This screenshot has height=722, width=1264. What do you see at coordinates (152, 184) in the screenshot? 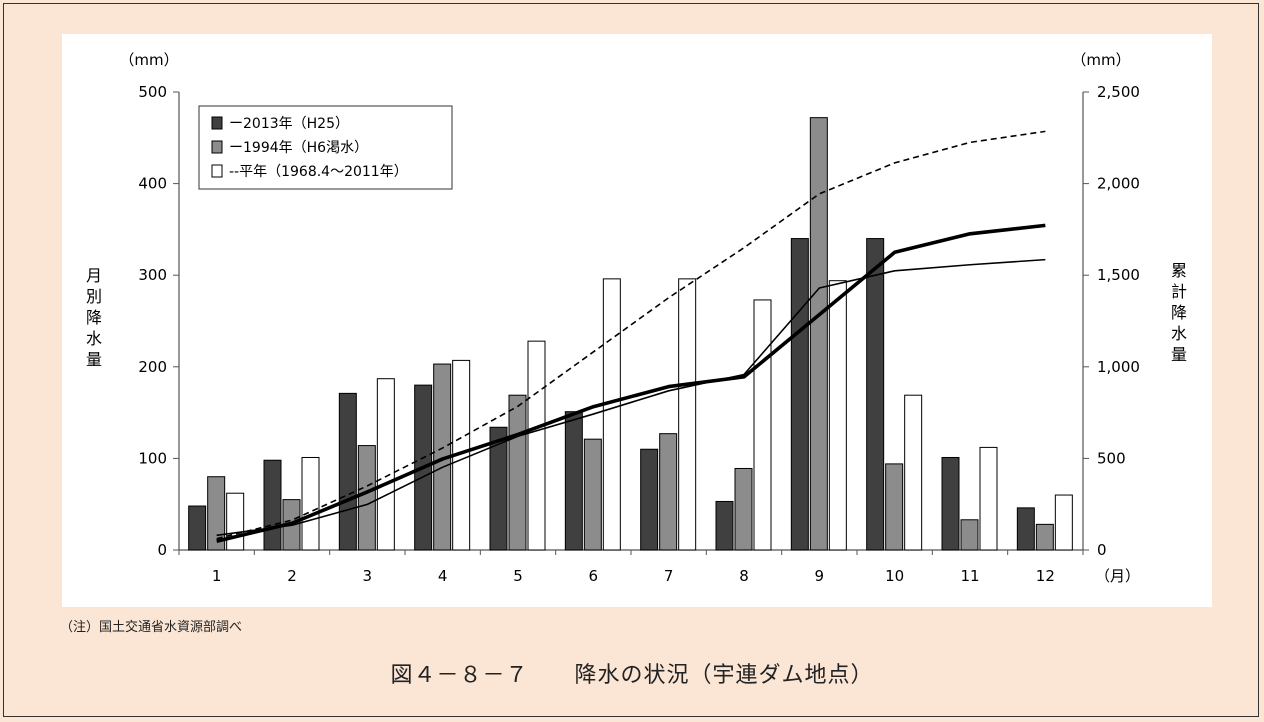
I see `left-axis-tick-label: 400` at bounding box center [152, 184].